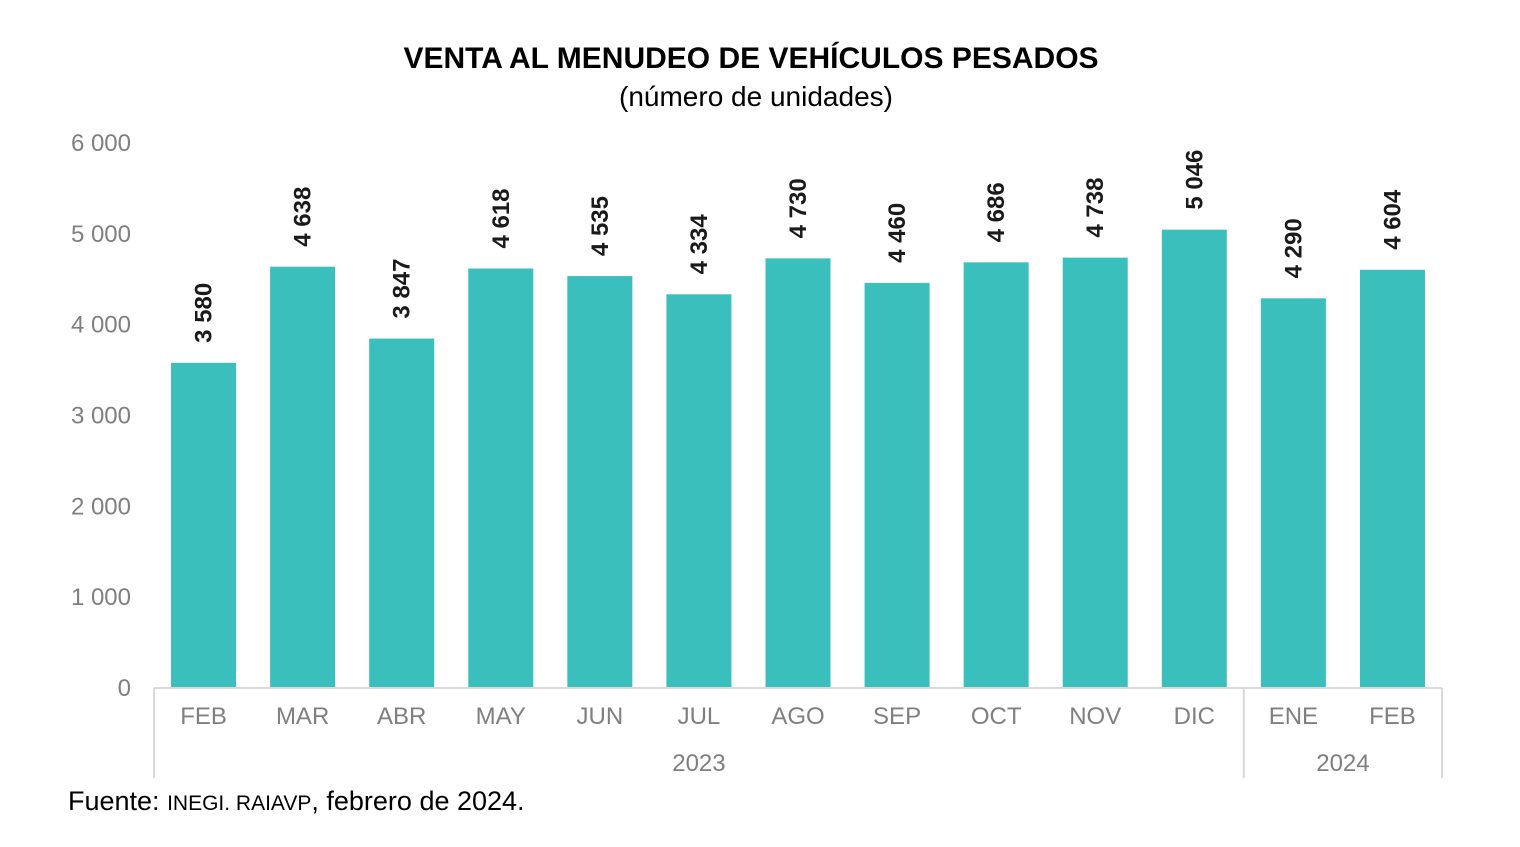 The image size is (1520, 847). I want to click on x-tick-label: AGO, so click(797, 716).